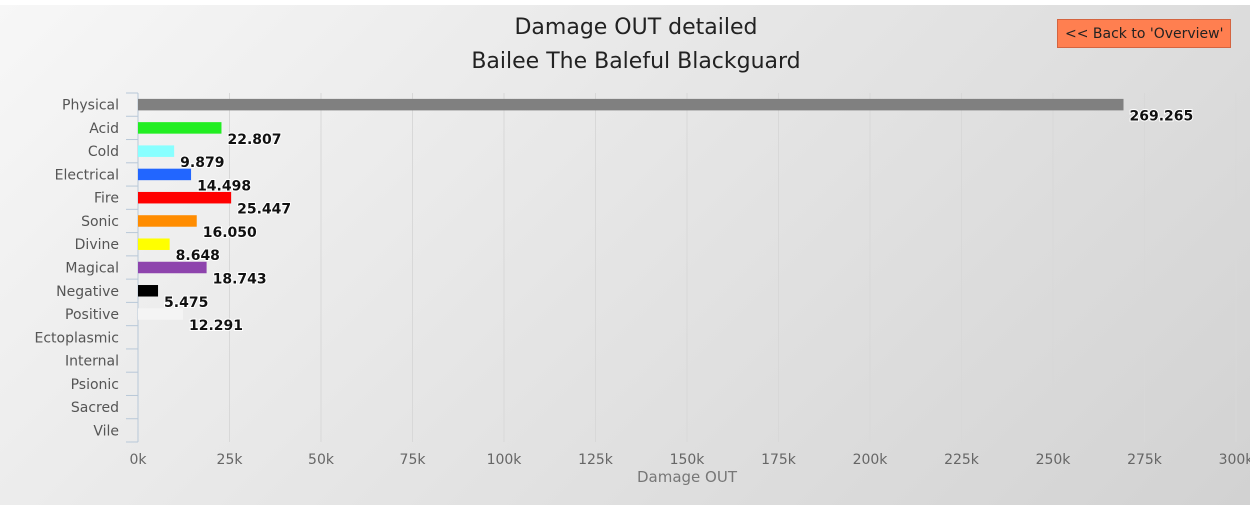 Image resolution: width=1250 pixels, height=509 pixels. Describe the element at coordinates (97, 245) in the screenshot. I see `category-label: Divine` at that location.